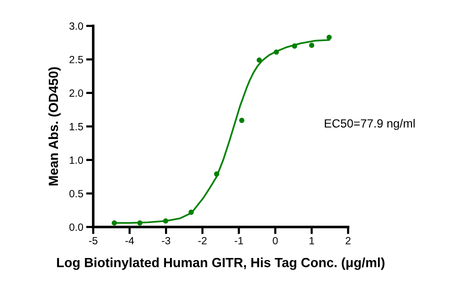 The width and height of the screenshot is (466, 291). I want to click on y-tick-label: 0.5, so click(76, 194).